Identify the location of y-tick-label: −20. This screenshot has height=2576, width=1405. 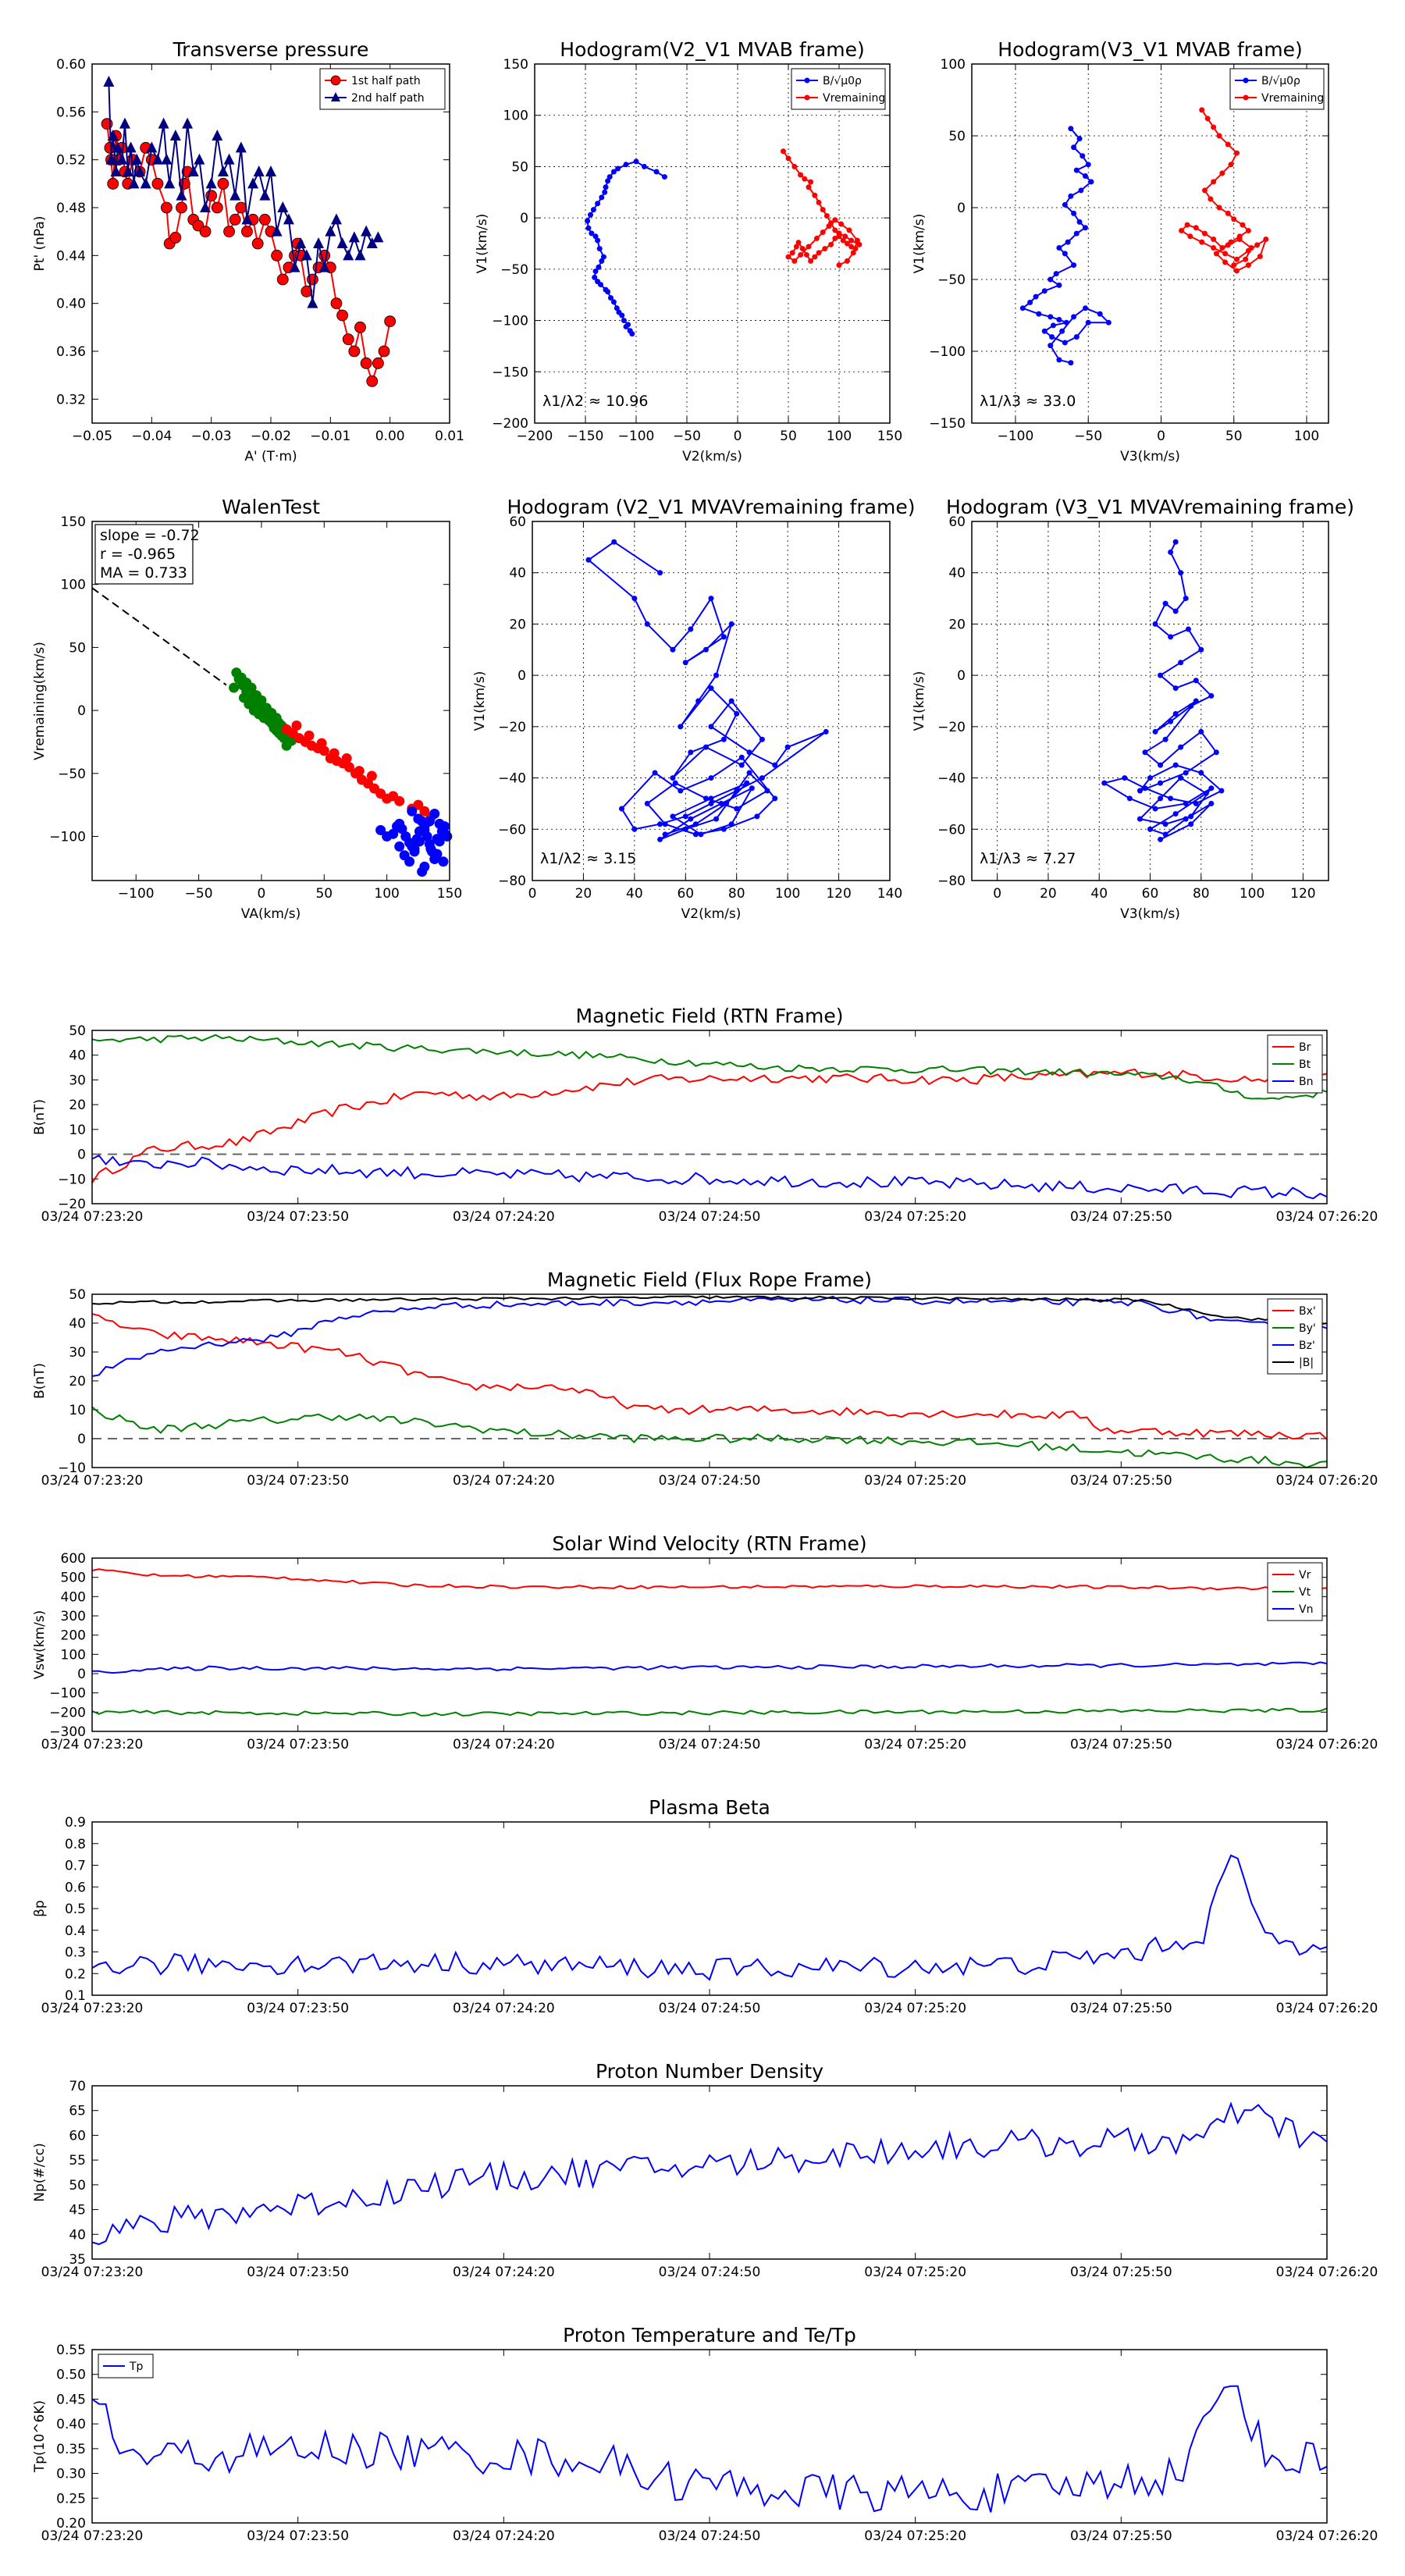
(72, 1204).